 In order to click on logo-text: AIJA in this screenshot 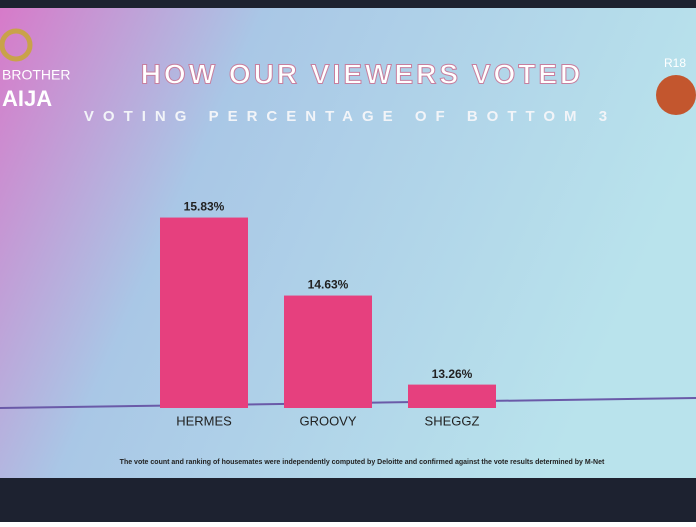, I will do `click(27, 98)`.